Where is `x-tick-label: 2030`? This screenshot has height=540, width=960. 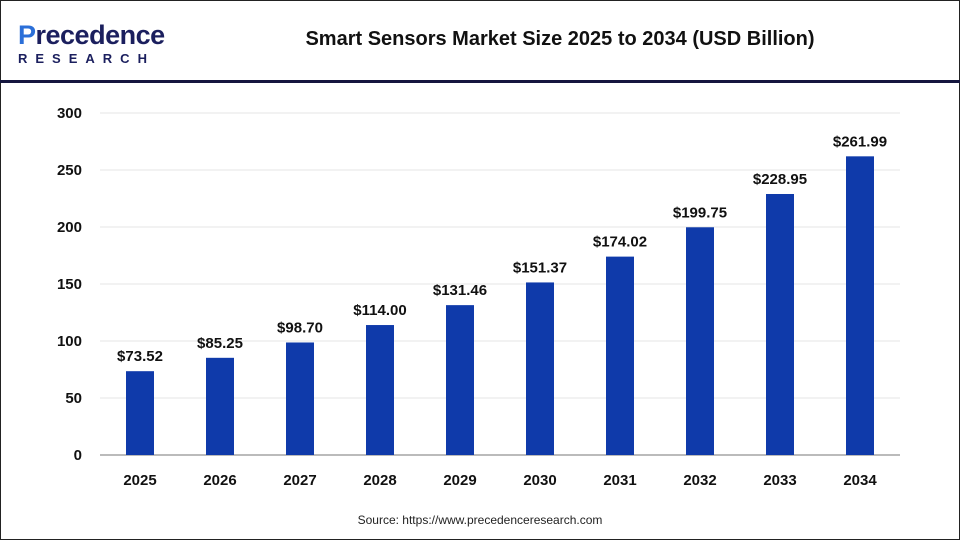
x-tick-label: 2030 is located at coordinates (539, 480).